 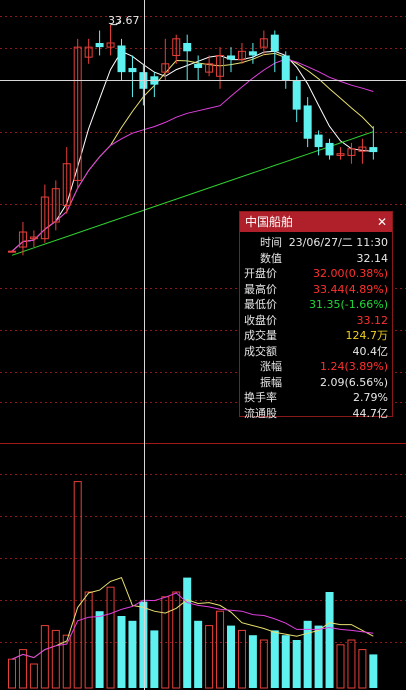 What do you see at coordinates (370, 397) in the screenshot?
I see `tooltip-value: 2.79%` at bounding box center [370, 397].